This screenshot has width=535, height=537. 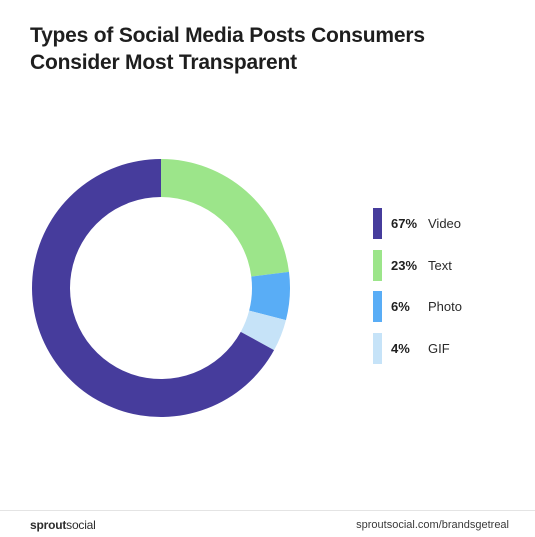 I want to click on donut-slice-gif, so click(x=263, y=330).